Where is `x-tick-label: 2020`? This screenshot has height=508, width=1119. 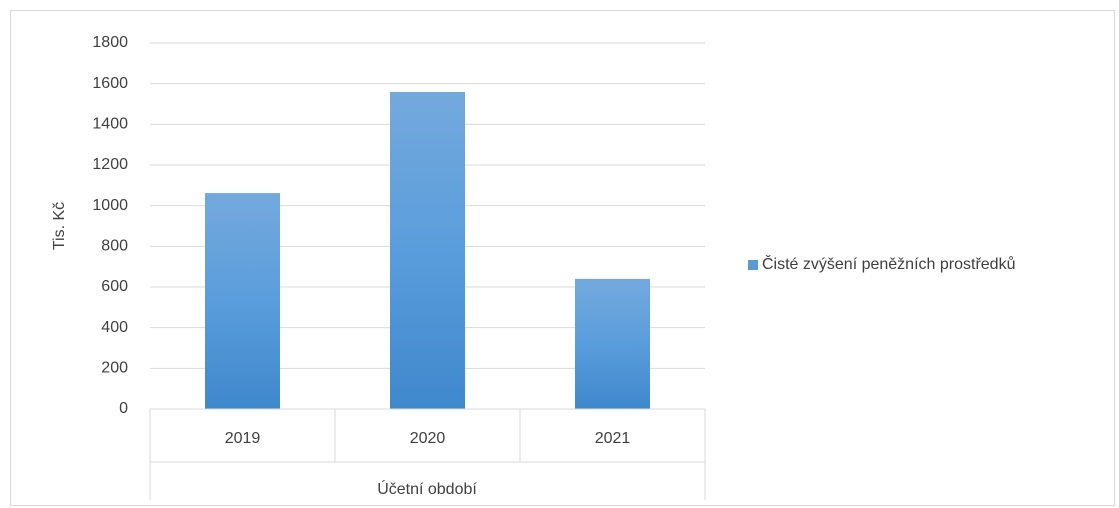
x-tick-label: 2020 is located at coordinates (428, 438).